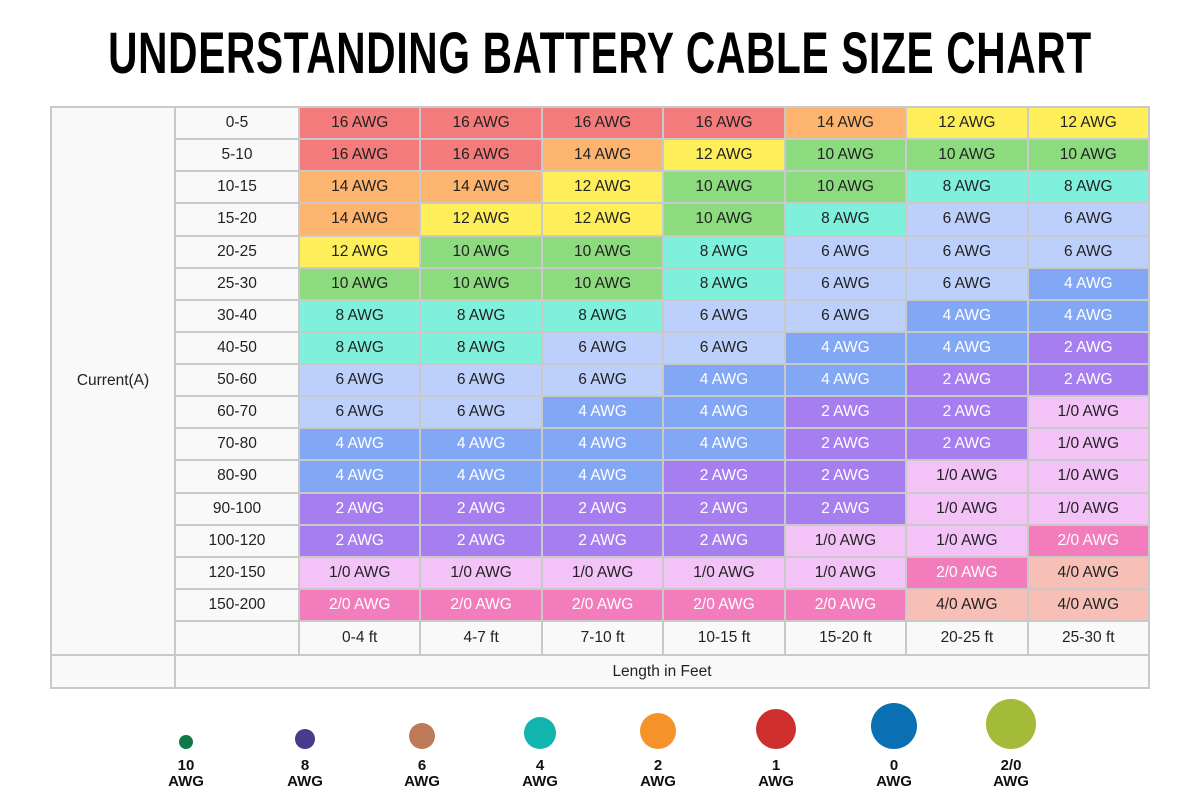 The image size is (1200, 800). What do you see at coordinates (237, 476) in the screenshot?
I see `row-header: 80-90` at bounding box center [237, 476].